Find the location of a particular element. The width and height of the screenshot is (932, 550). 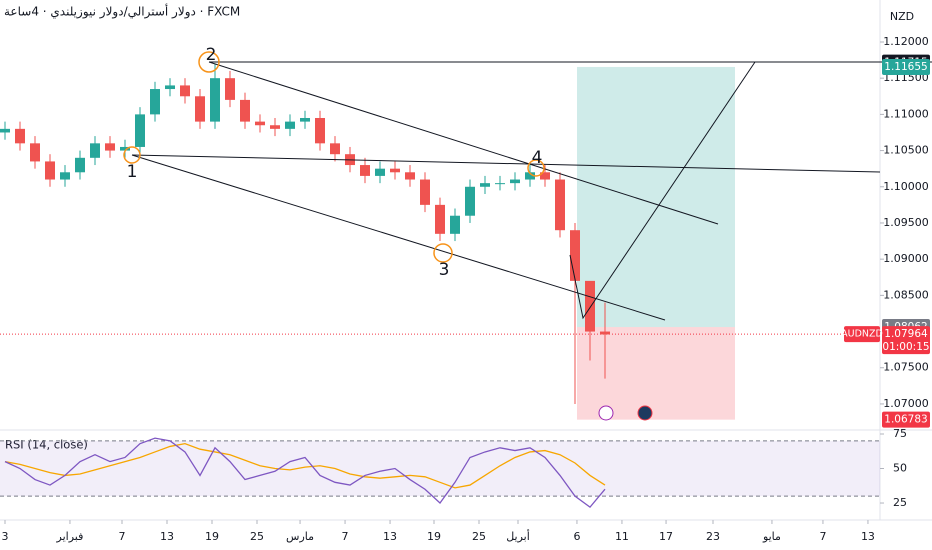

x-tick-label: مارس is located at coordinates (300, 536).